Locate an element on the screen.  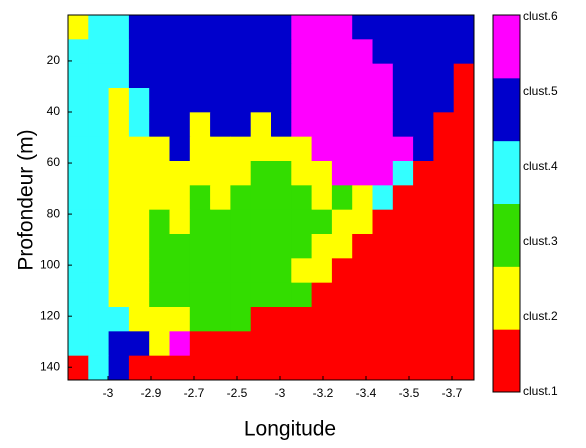
y-axis-label: Profondeur (m) is located at coordinates (26, 199).